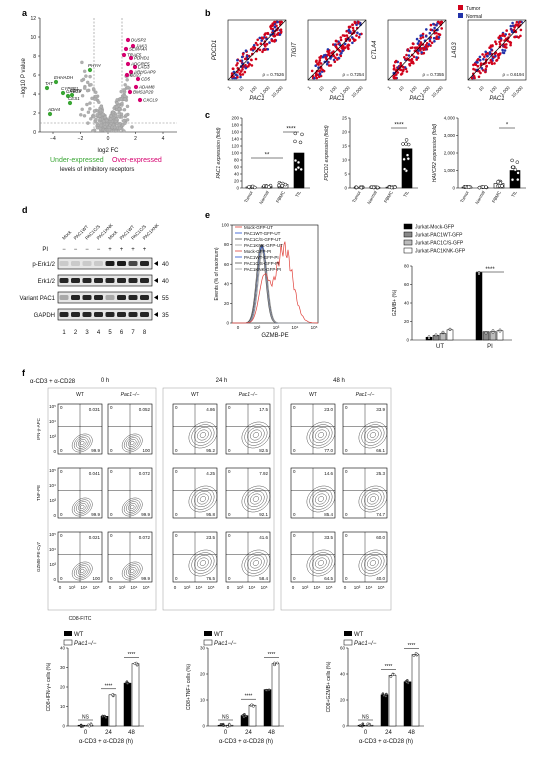  I want to click on flow-x-tick: 10³, so click(305, 587).